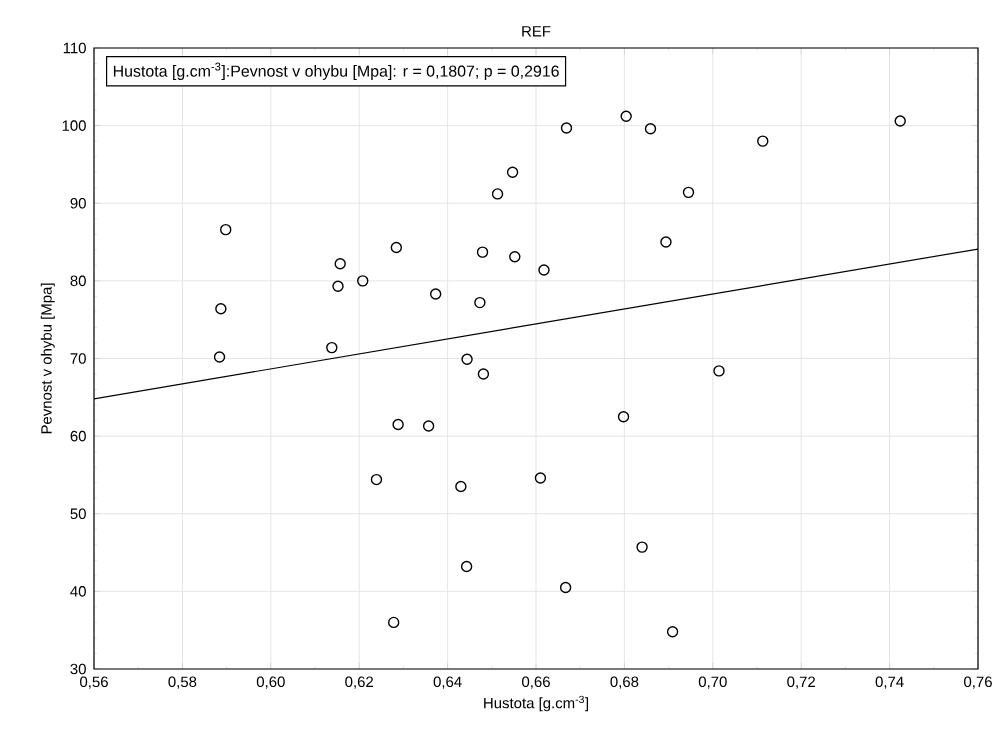 This screenshot has width=1005, height=749. I want to click on x-tick-label: 0,74, so click(889, 682).